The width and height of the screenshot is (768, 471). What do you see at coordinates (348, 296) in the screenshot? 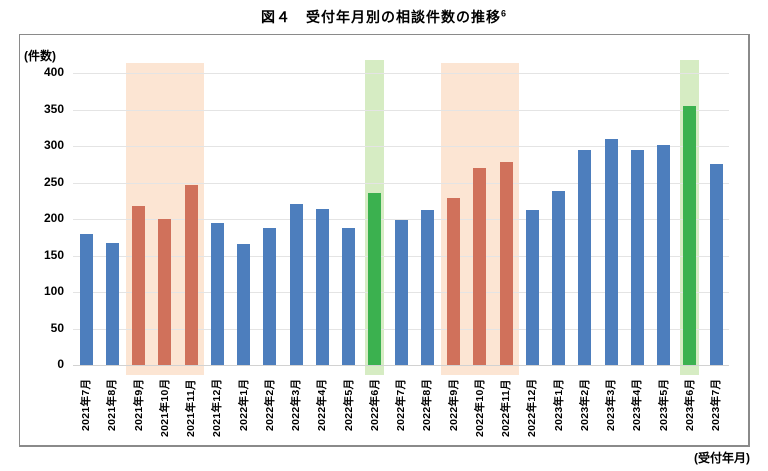
I see `bar-2022年5月` at bounding box center [348, 296].